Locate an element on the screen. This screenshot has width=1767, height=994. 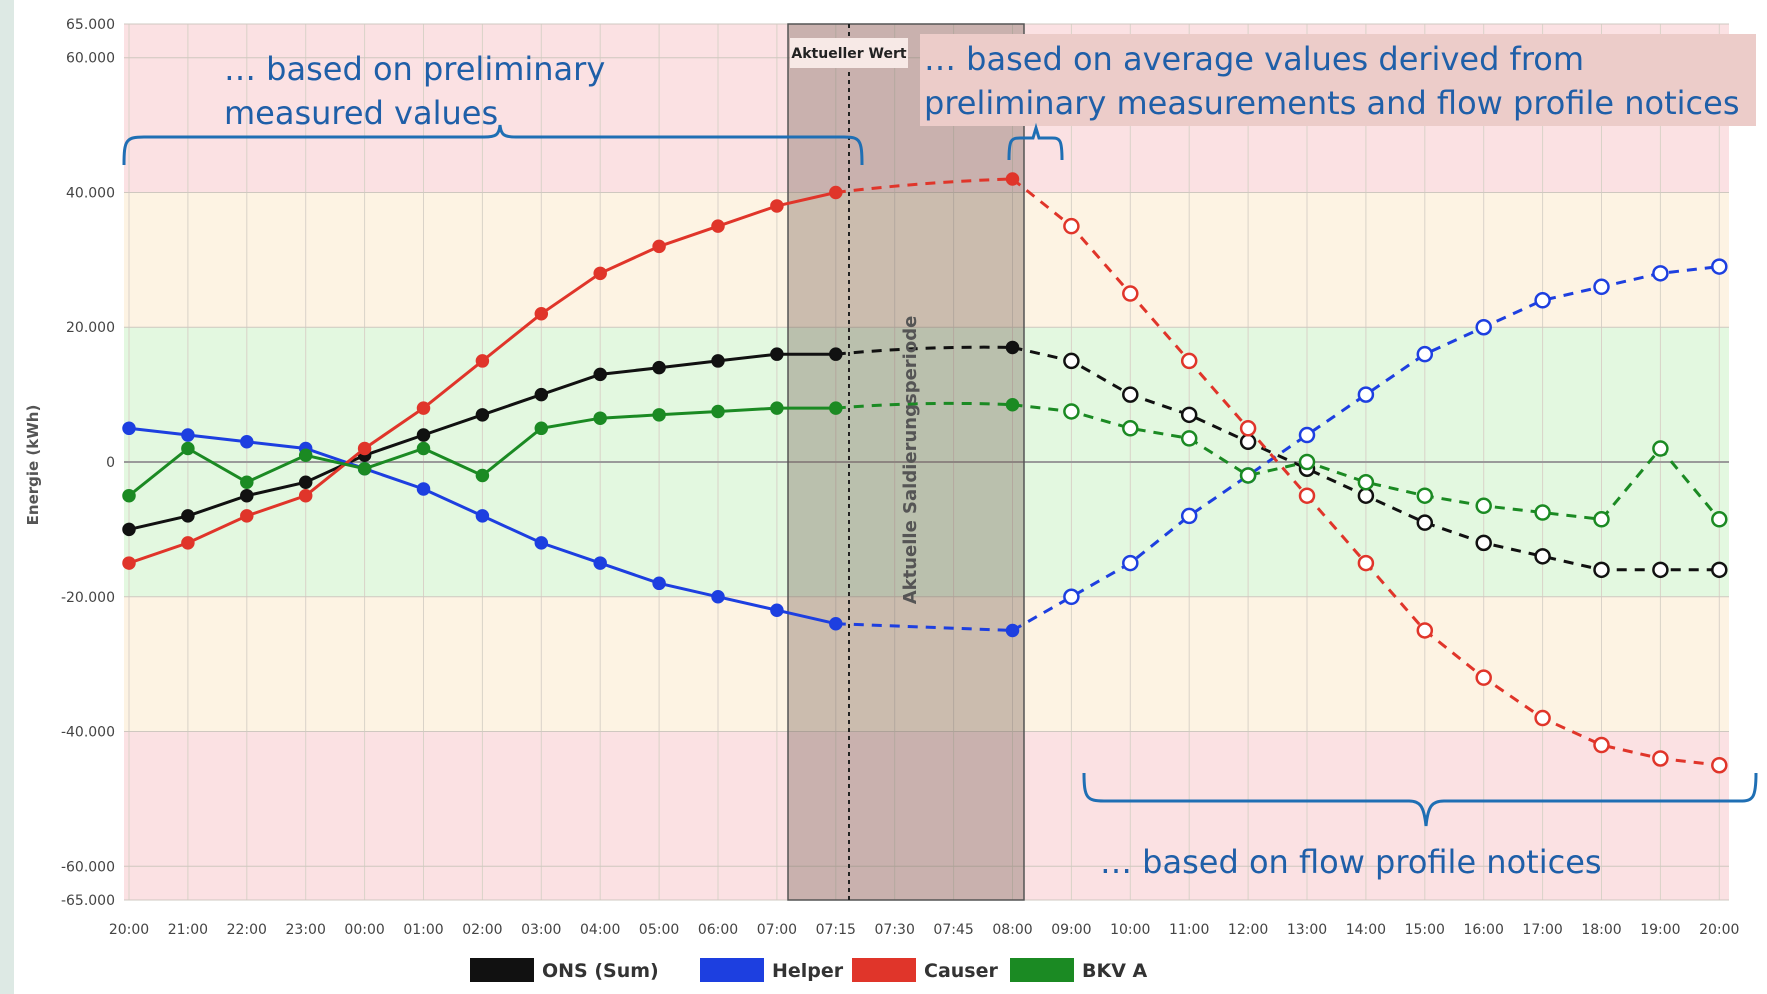
series-line-bridge is located at coordinates (924, 185).